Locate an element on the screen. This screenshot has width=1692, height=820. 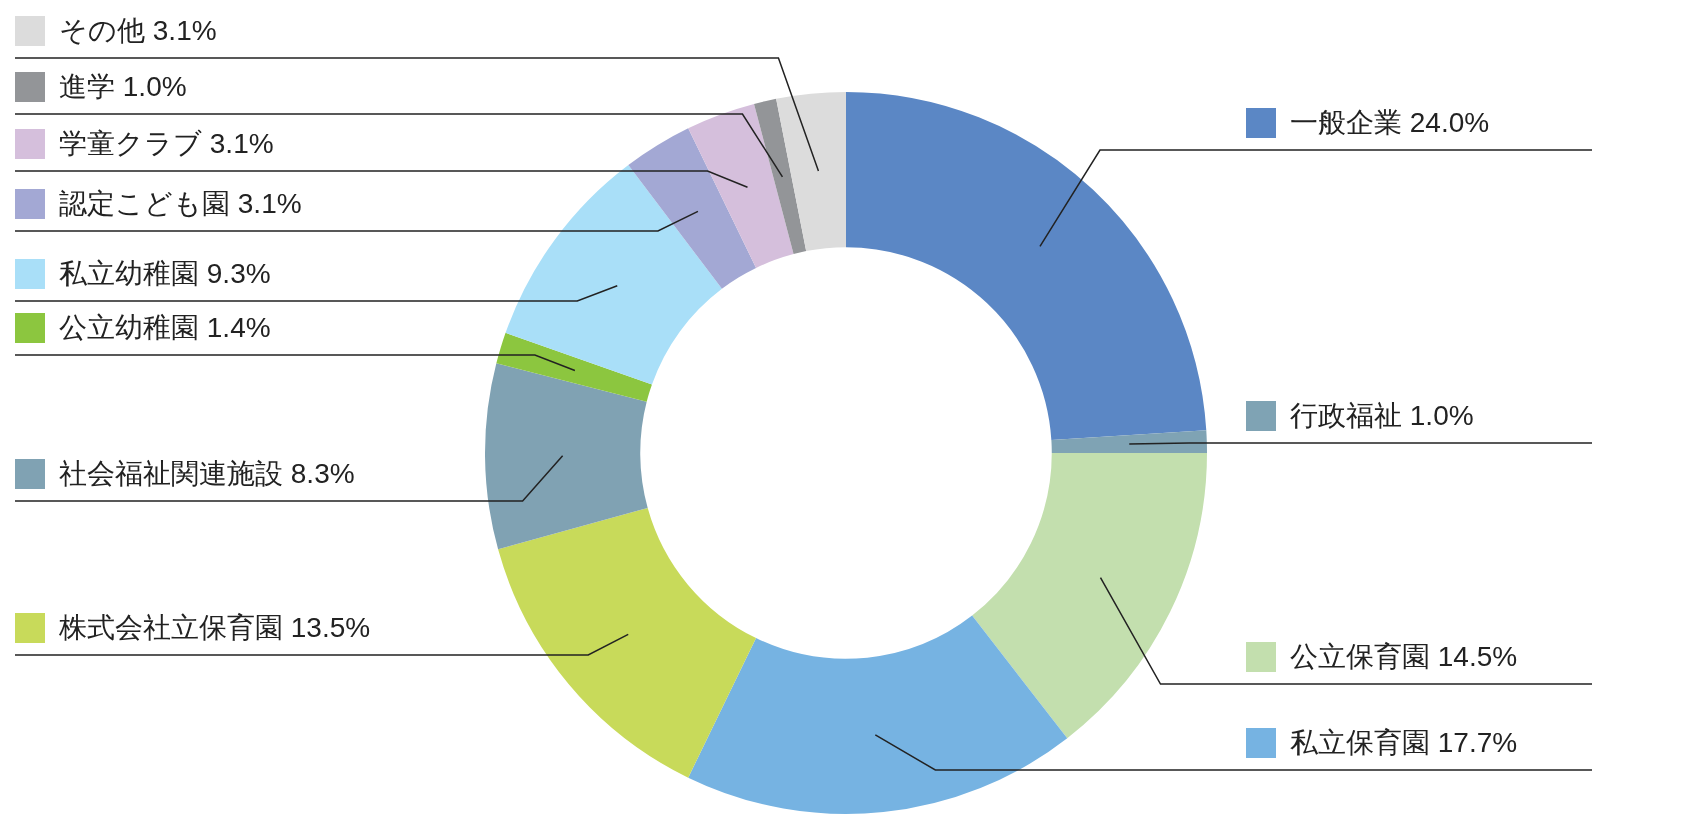
legend-label: 私立幼稚園 9.3% is located at coordinates (165, 273).